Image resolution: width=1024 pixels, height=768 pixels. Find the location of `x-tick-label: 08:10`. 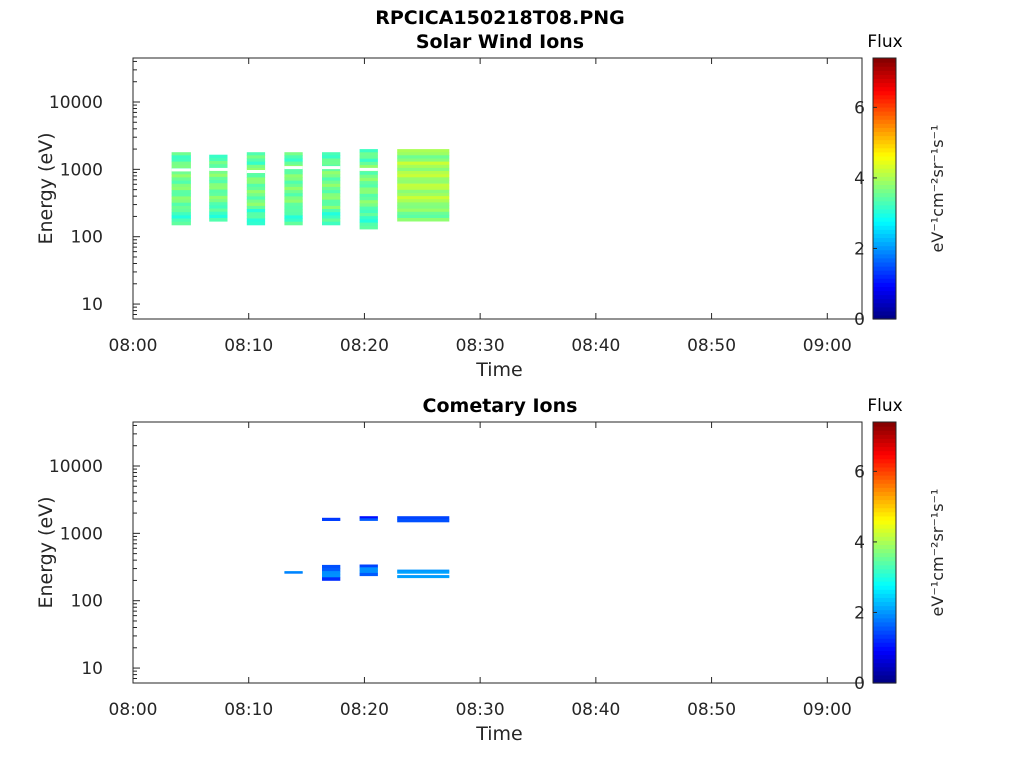

x-tick-label: 08:10 is located at coordinates (248, 346).